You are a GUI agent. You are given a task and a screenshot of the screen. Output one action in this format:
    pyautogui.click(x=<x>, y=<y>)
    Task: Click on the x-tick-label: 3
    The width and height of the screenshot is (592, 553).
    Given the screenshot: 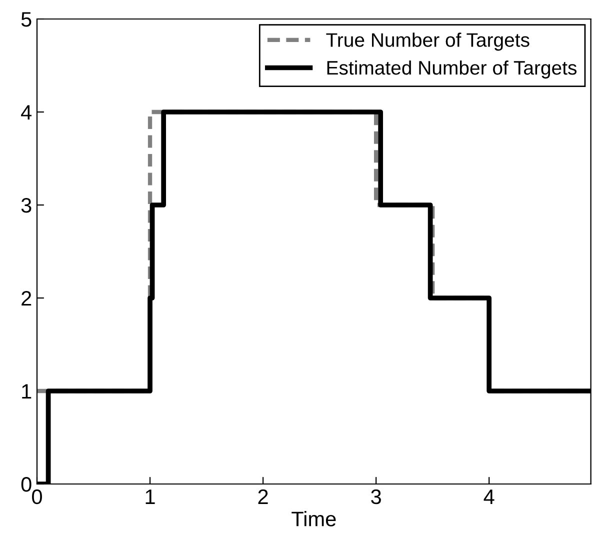 What is the action you would take?
    pyautogui.click(x=376, y=496)
    